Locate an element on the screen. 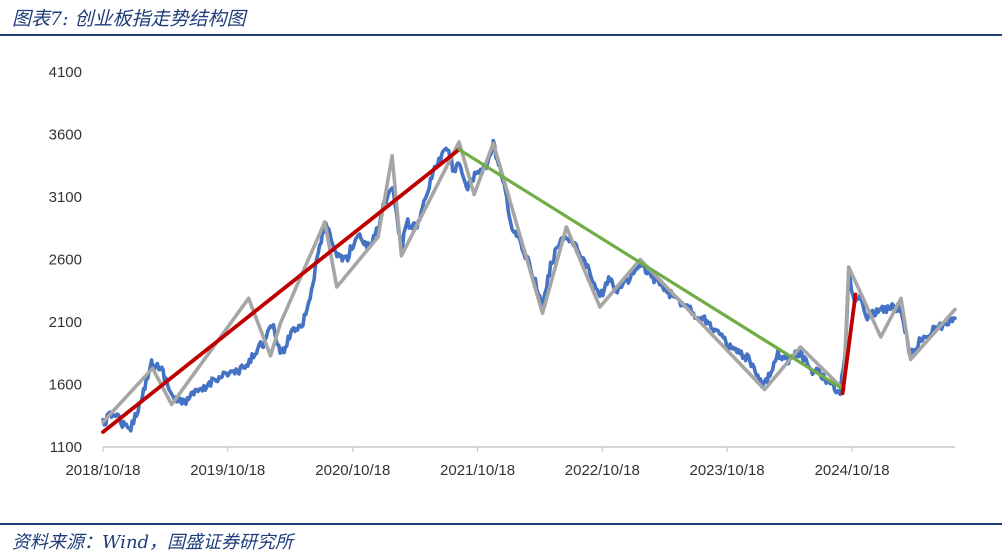 The height and width of the screenshot is (555, 1008). bottom-divider is located at coordinates (501, 524).